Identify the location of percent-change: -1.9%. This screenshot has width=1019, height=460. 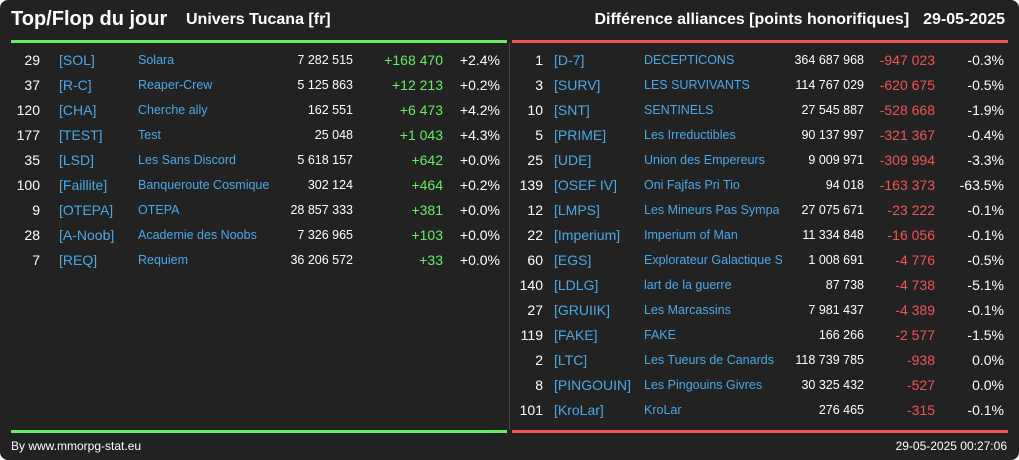
(985, 110).